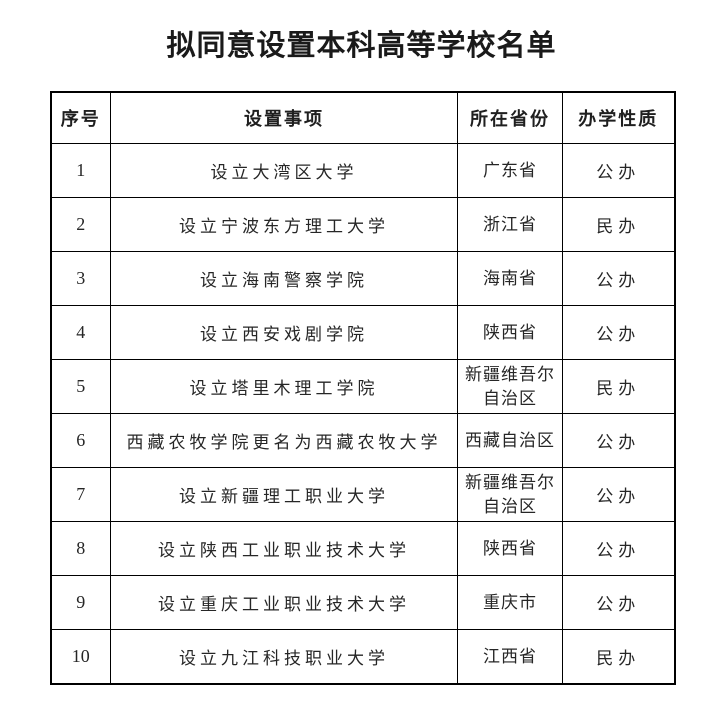 The image size is (723, 717). What do you see at coordinates (80, 278) in the screenshot?
I see `row-index-cell: 3` at bounding box center [80, 278].